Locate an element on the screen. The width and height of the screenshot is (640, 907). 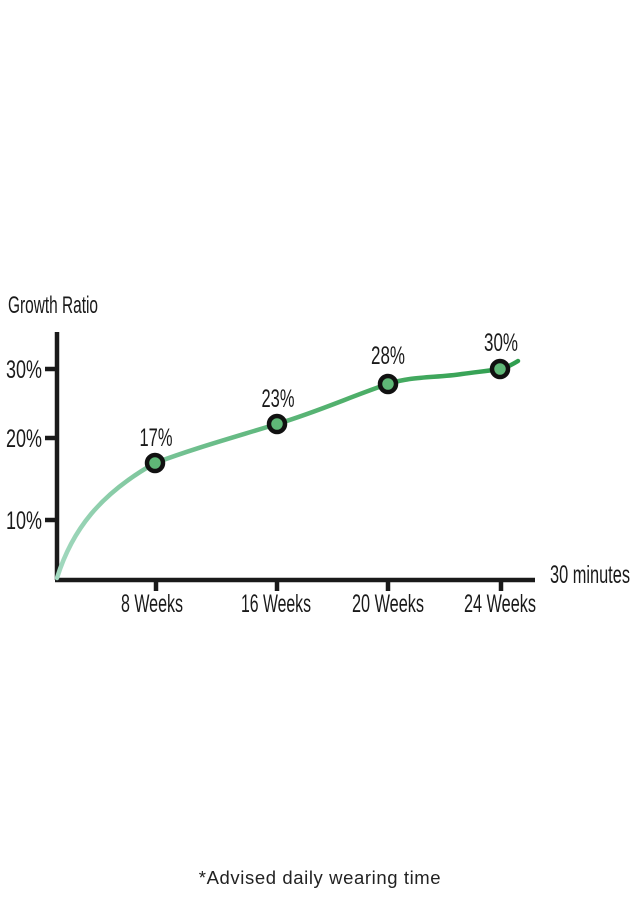
x-tick-label-20w: 20 Weeks is located at coordinates (388, 604).